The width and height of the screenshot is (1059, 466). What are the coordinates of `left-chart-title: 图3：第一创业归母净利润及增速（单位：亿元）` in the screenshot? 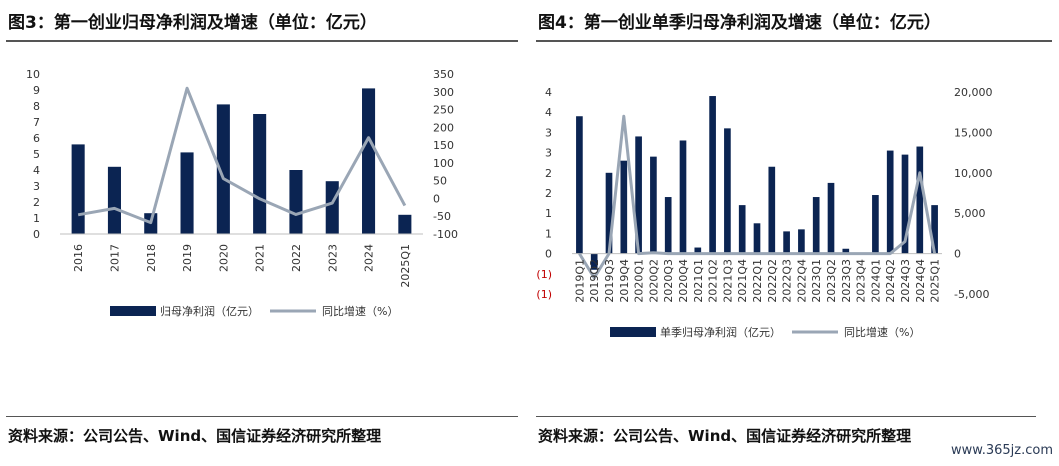 It's located at (192, 23).